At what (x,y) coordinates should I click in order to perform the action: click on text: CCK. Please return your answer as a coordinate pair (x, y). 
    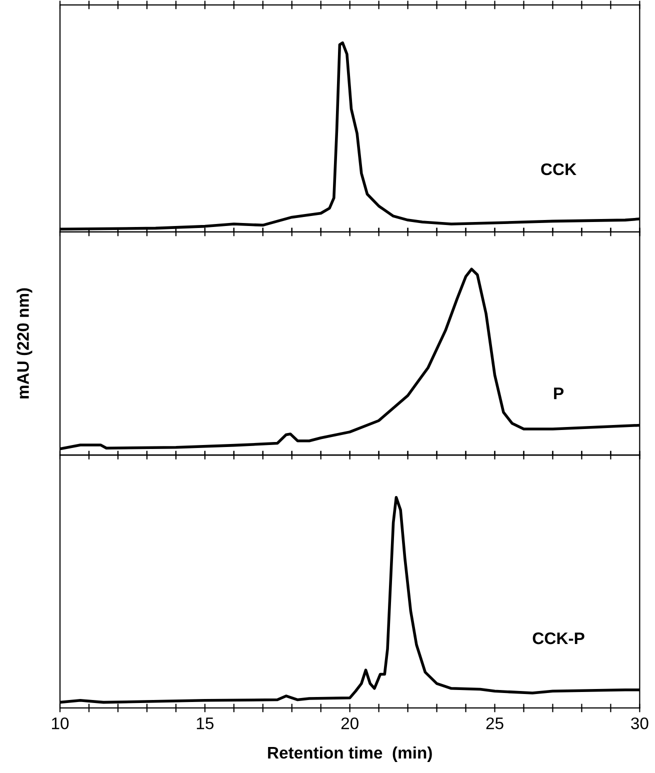
    Looking at the image, I should click on (558, 169).